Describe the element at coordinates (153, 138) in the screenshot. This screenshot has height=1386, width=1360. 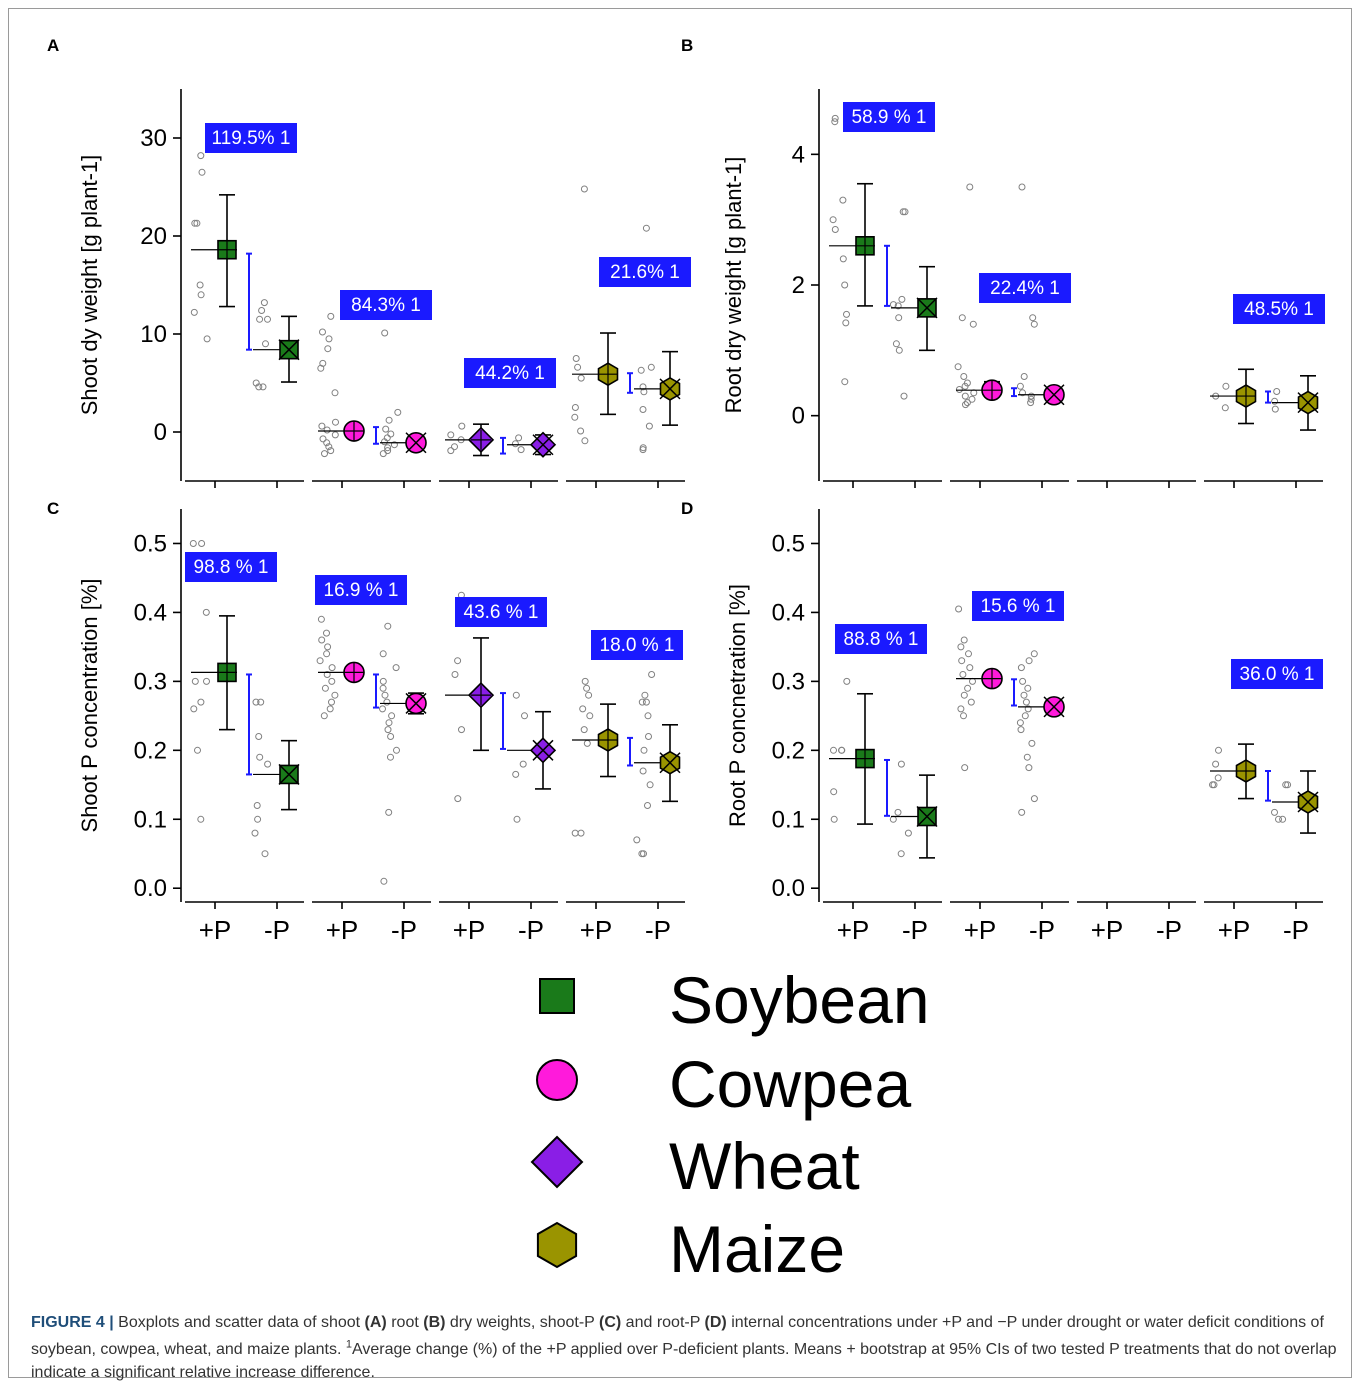
I see `y-tick-label: 30` at that location.